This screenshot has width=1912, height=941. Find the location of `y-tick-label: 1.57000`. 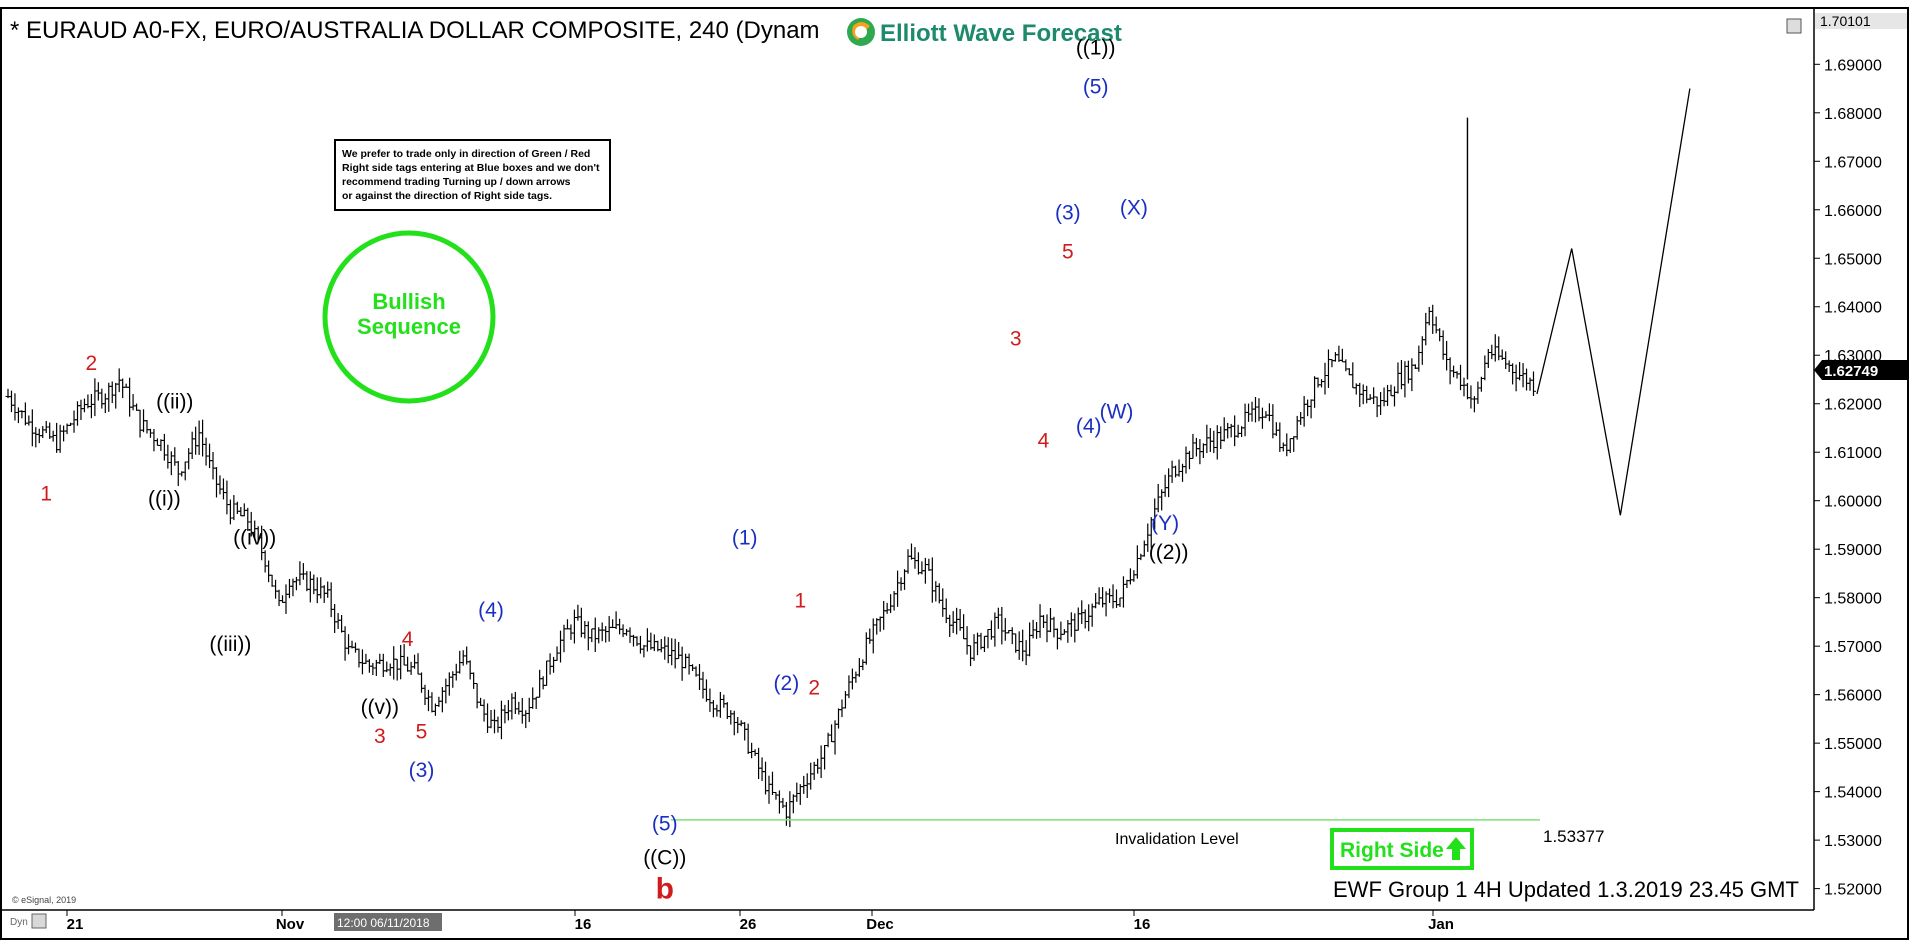

y-tick-label: 1.57000 is located at coordinates (1853, 647).